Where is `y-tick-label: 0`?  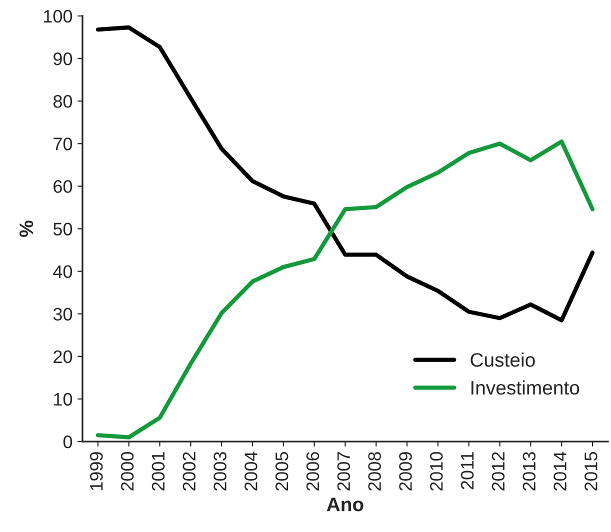 y-tick-label: 0 is located at coordinates (67, 441).